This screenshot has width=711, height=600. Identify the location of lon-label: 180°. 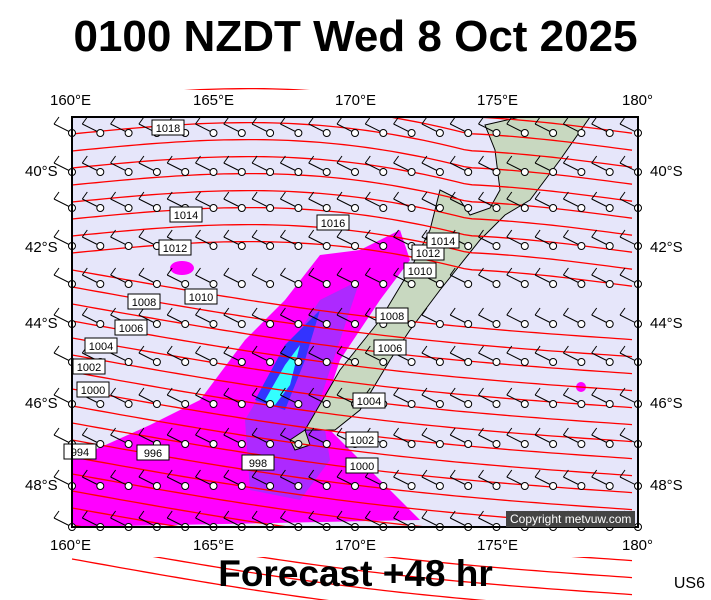
(638, 100).